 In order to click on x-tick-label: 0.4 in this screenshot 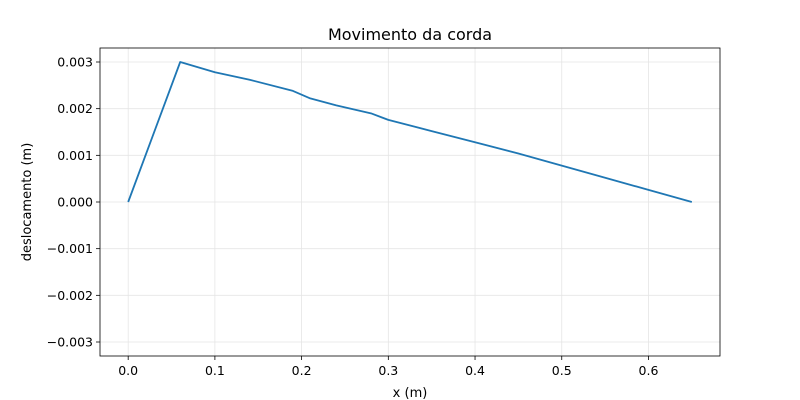, I will do `click(475, 370)`.